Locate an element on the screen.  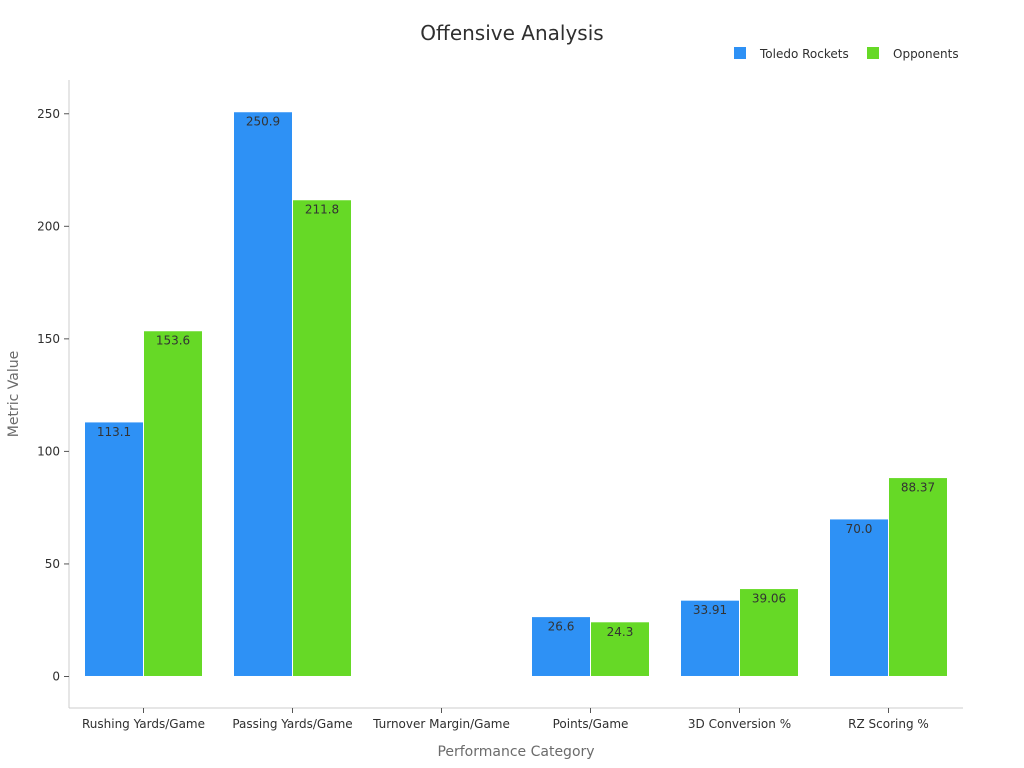
y-tick-label: 150 is located at coordinates (48, 339).